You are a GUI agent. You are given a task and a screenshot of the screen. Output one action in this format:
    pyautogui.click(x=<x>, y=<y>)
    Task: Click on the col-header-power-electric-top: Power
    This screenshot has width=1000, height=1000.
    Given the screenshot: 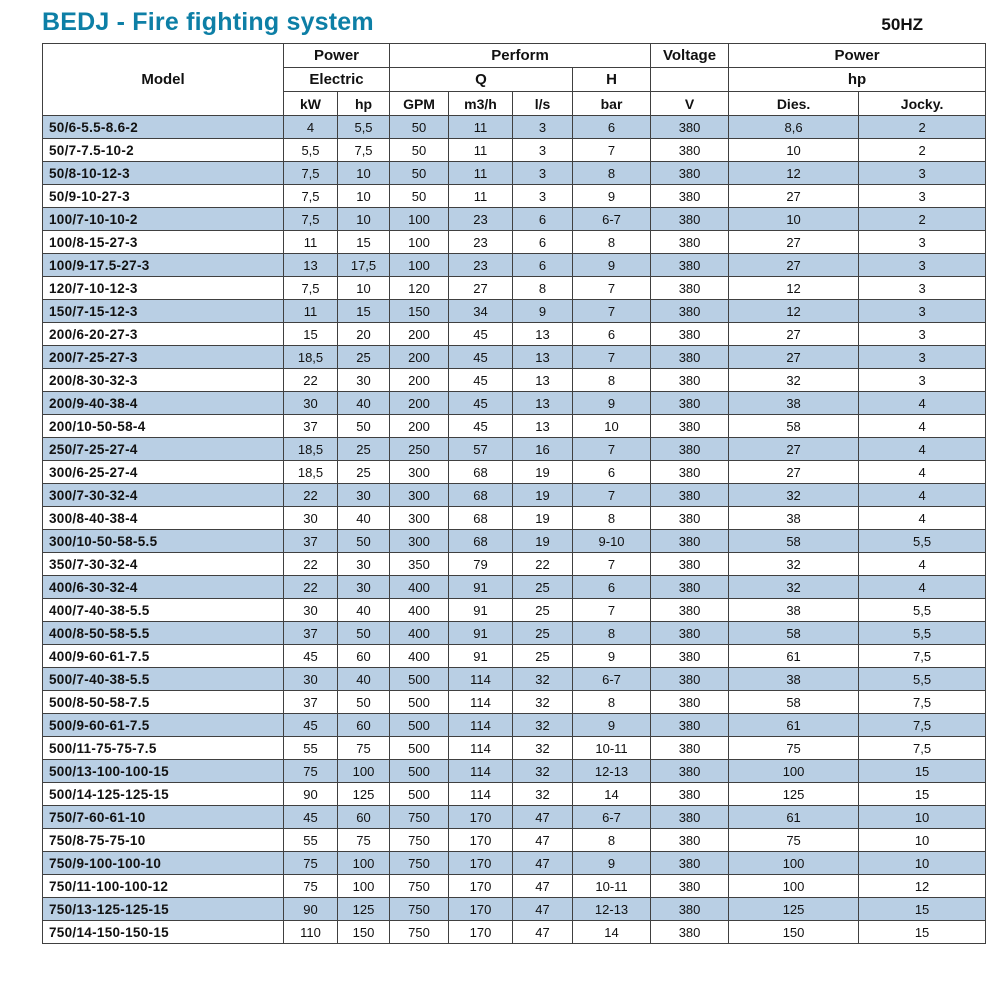 What is the action you would take?
    pyautogui.click(x=336, y=55)
    